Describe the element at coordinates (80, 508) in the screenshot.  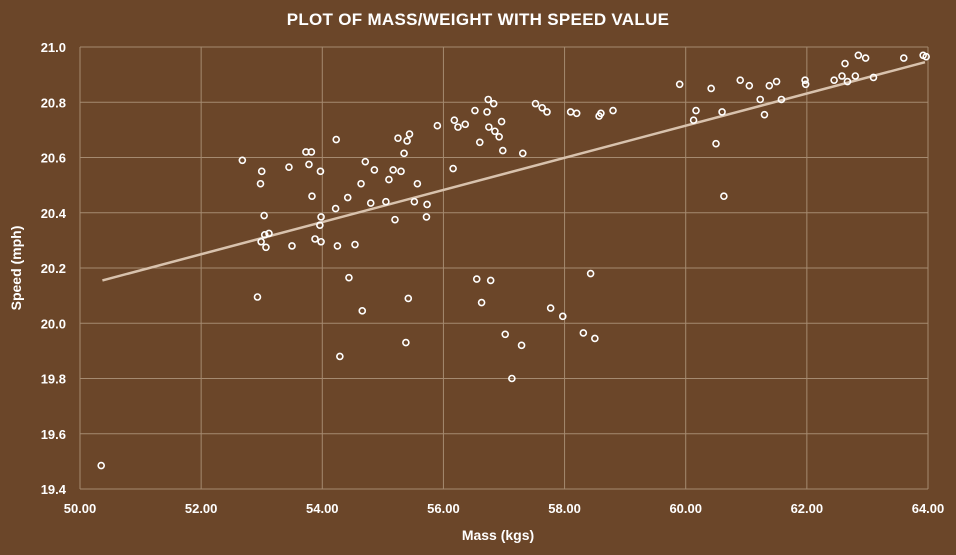
I see `x-tick-label: 50.00` at that location.